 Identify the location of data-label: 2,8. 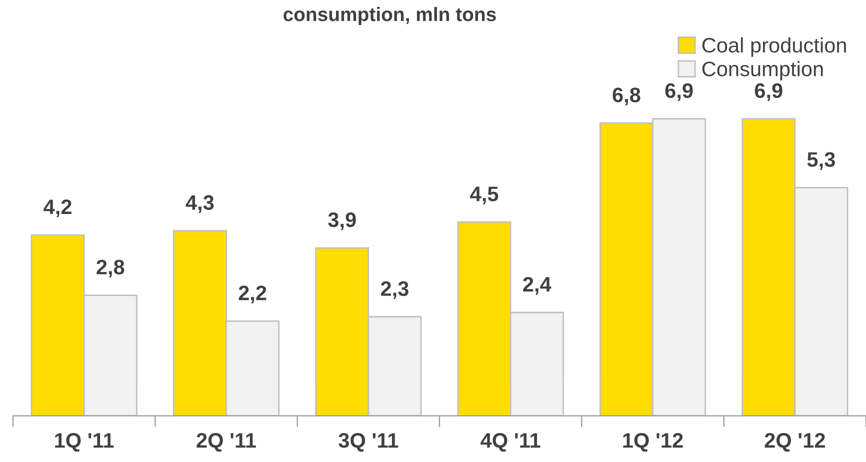
(110, 269).